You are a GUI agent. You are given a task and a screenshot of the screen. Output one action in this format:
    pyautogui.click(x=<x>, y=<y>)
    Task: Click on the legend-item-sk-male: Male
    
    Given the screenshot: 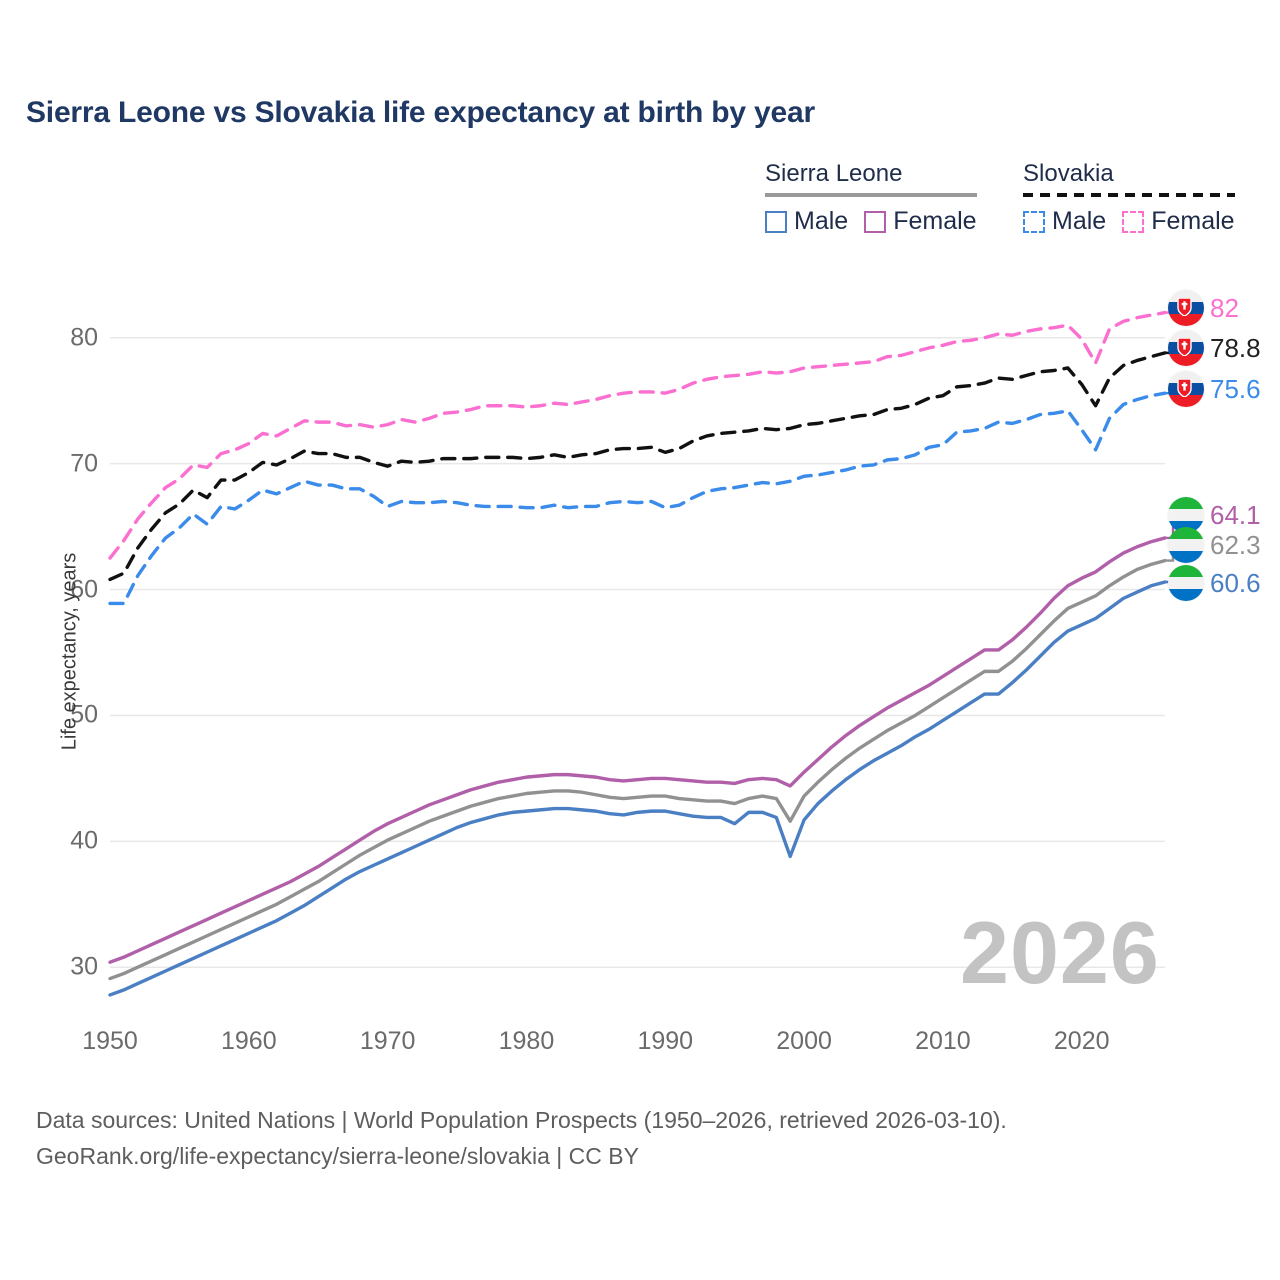 What is the action you would take?
    pyautogui.click(x=1064, y=221)
    